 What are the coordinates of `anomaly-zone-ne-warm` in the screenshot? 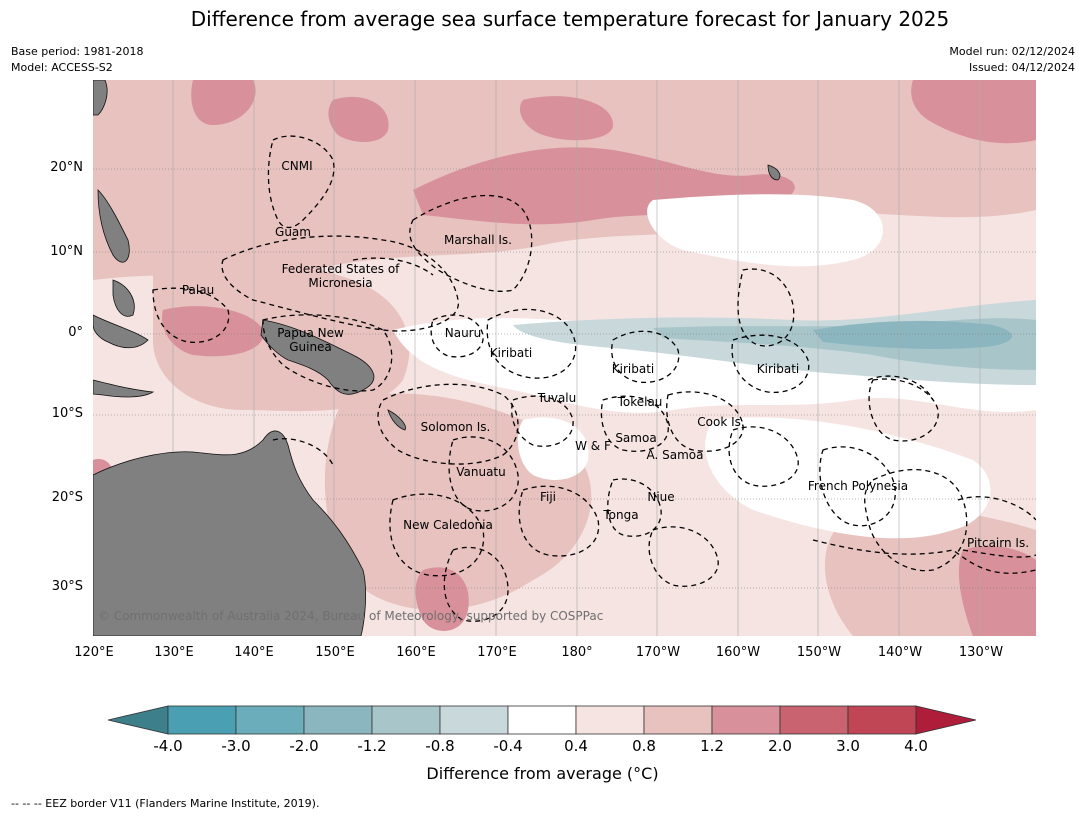 It's located at (973, 112).